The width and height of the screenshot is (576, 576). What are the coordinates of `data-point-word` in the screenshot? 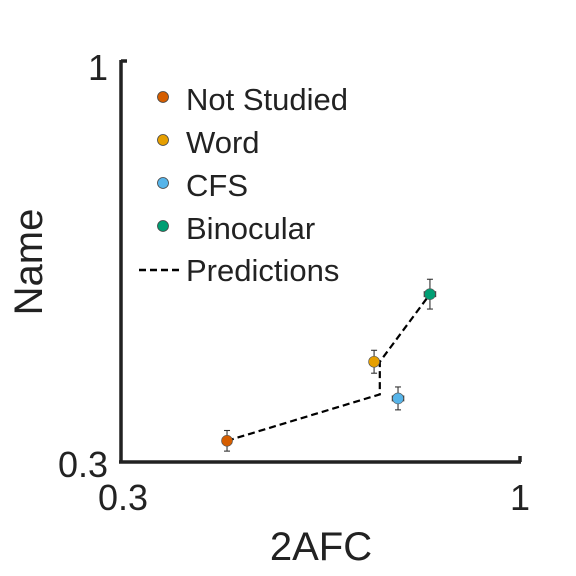 It's located at (374, 361).